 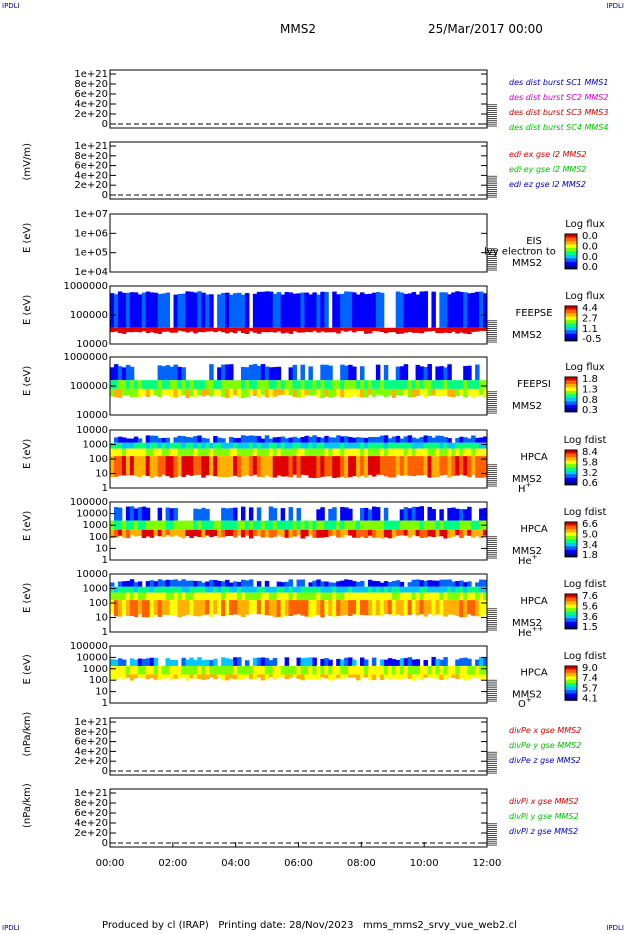 What do you see at coordinates (590, 483) in the screenshot?
I see `colorbar-tick-label: 0.6` at bounding box center [590, 483].